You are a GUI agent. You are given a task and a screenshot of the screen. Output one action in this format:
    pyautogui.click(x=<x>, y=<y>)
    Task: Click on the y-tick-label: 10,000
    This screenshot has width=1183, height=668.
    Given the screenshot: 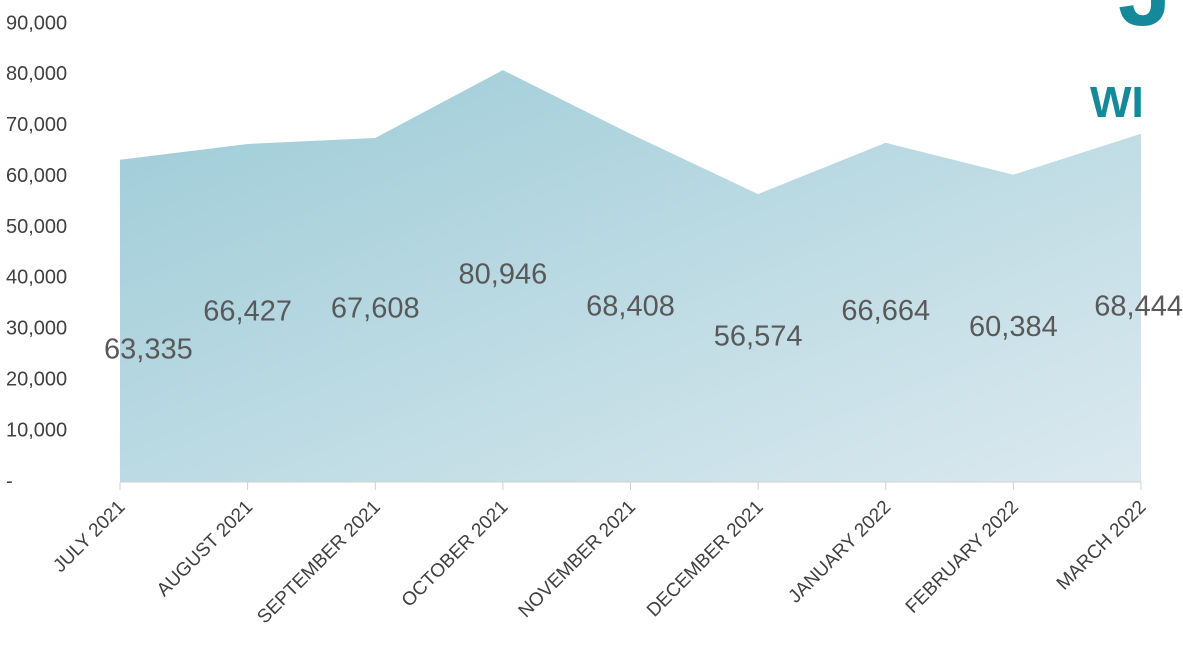 What is the action you would take?
    pyautogui.click(x=36, y=430)
    